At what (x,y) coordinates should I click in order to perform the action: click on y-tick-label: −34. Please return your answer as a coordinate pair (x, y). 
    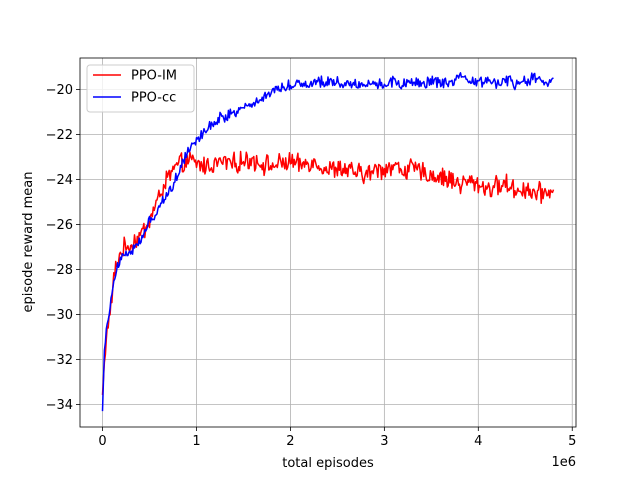
    Looking at the image, I should click on (59, 405).